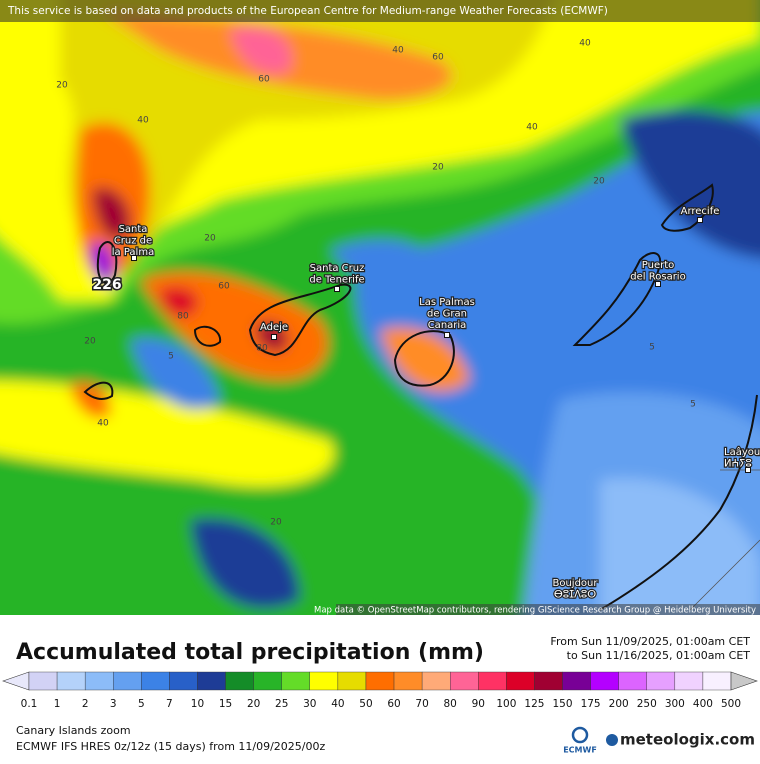  Describe the element at coordinates (421, 704) in the screenshot. I see `colorbar-tick-label: 70` at that location.